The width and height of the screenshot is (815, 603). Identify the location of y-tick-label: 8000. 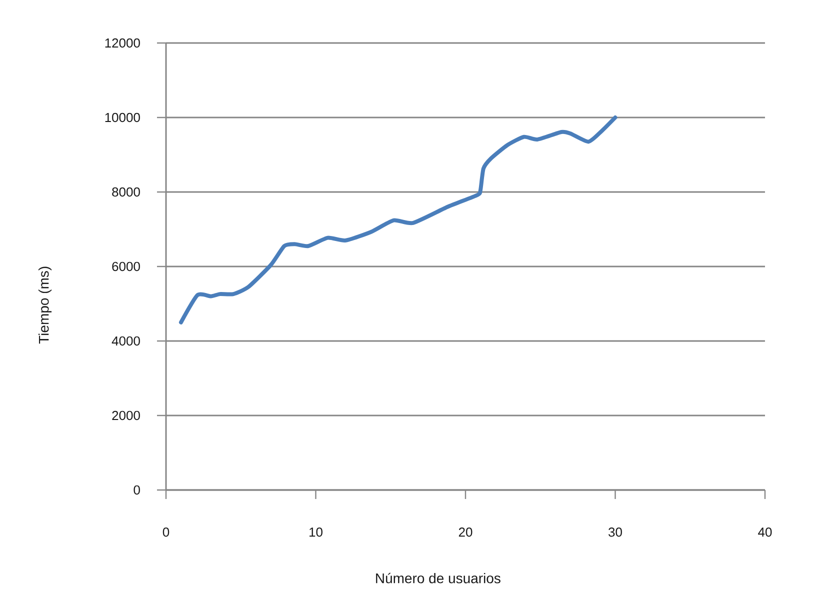
(126, 192).